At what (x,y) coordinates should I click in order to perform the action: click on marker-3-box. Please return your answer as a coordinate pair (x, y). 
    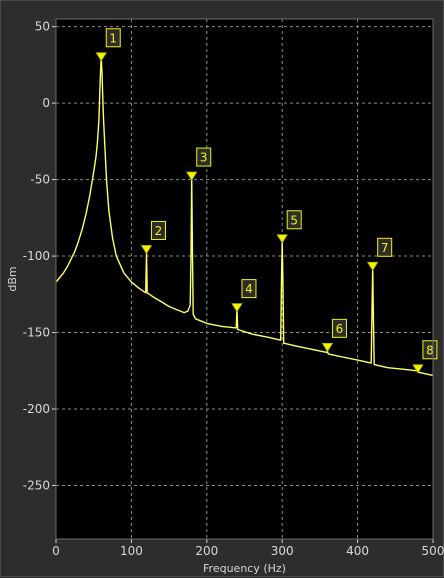
    Looking at the image, I should click on (204, 157).